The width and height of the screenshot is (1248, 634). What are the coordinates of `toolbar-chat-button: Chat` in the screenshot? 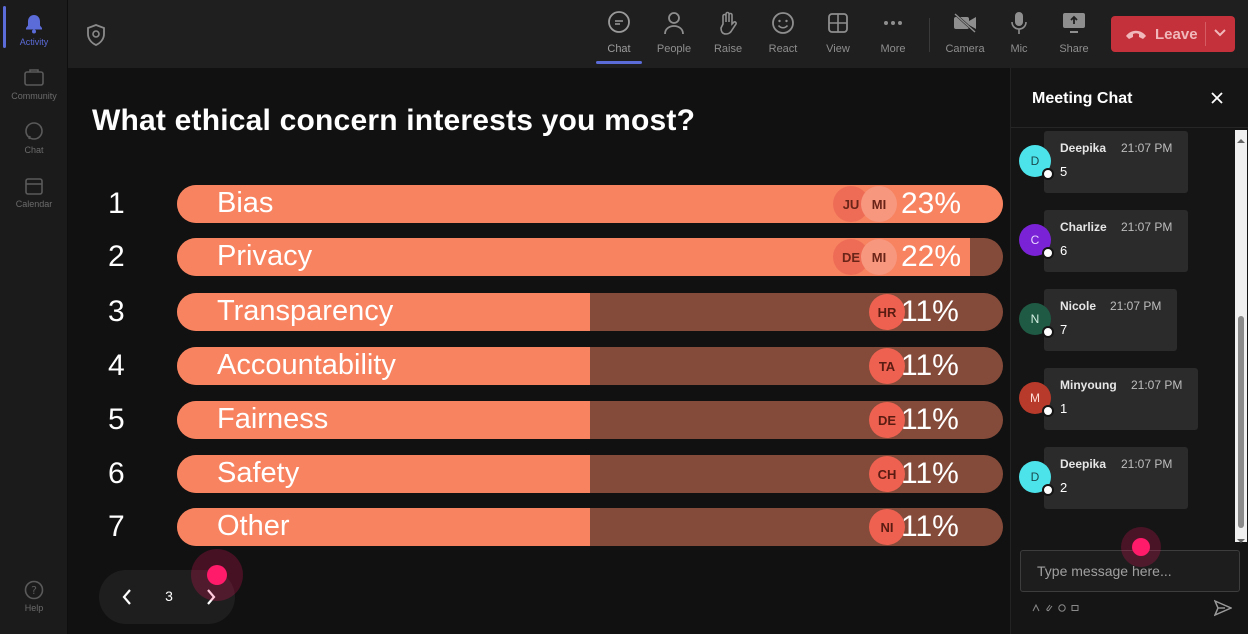 It's located at (619, 35).